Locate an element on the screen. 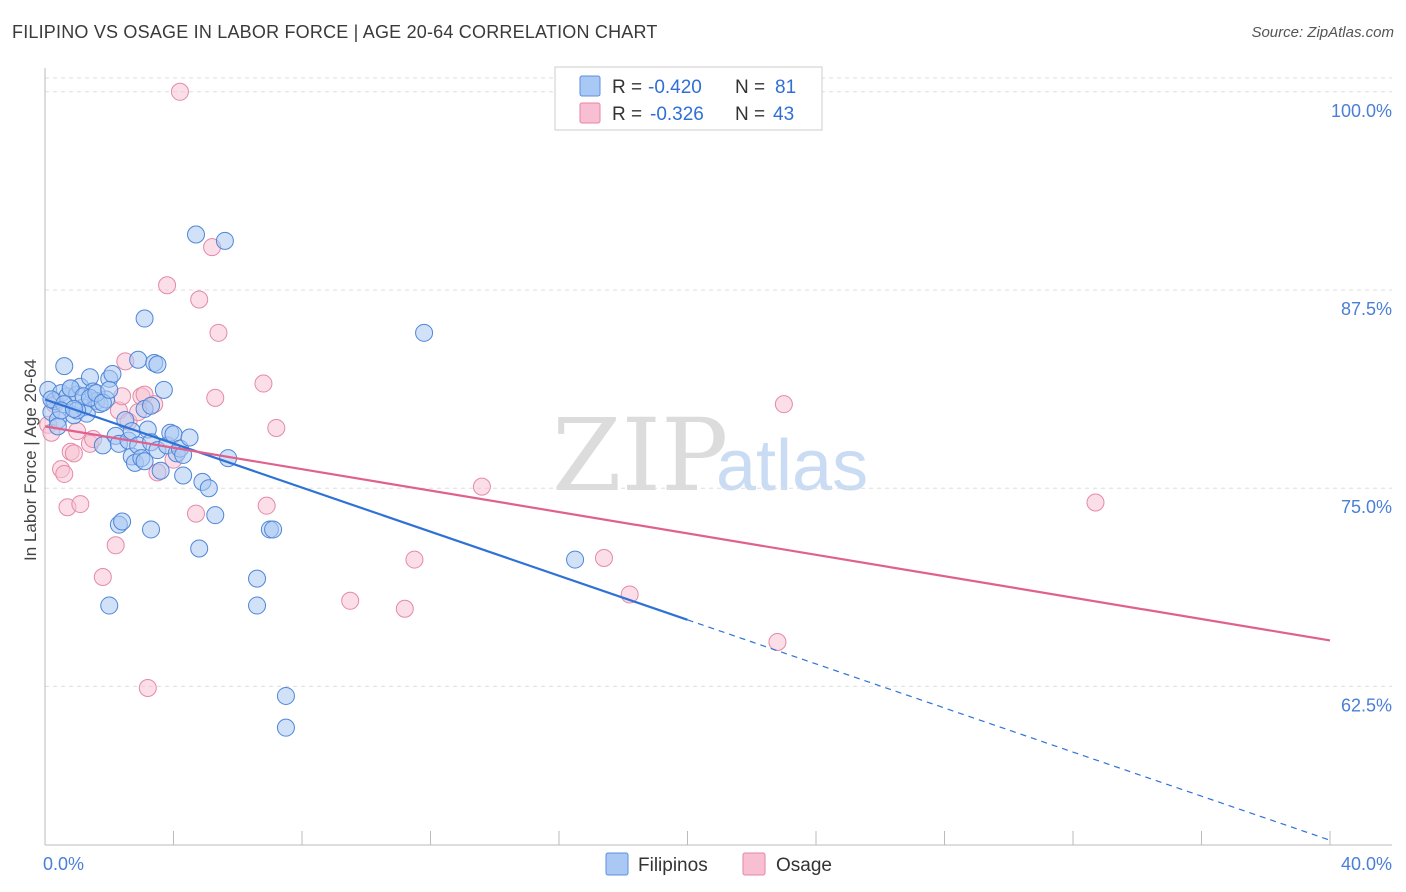  legend-swatch-osage is located at coordinates (590, 113).